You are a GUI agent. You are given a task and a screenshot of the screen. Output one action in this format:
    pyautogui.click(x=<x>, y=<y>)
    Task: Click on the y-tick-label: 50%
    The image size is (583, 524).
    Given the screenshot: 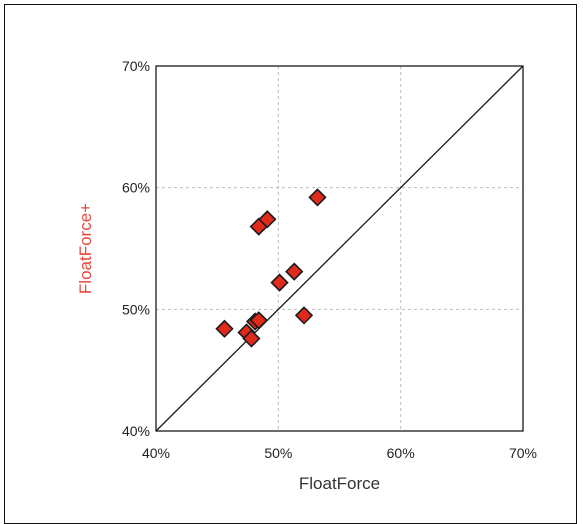 What is the action you would take?
    pyautogui.click(x=136, y=309)
    